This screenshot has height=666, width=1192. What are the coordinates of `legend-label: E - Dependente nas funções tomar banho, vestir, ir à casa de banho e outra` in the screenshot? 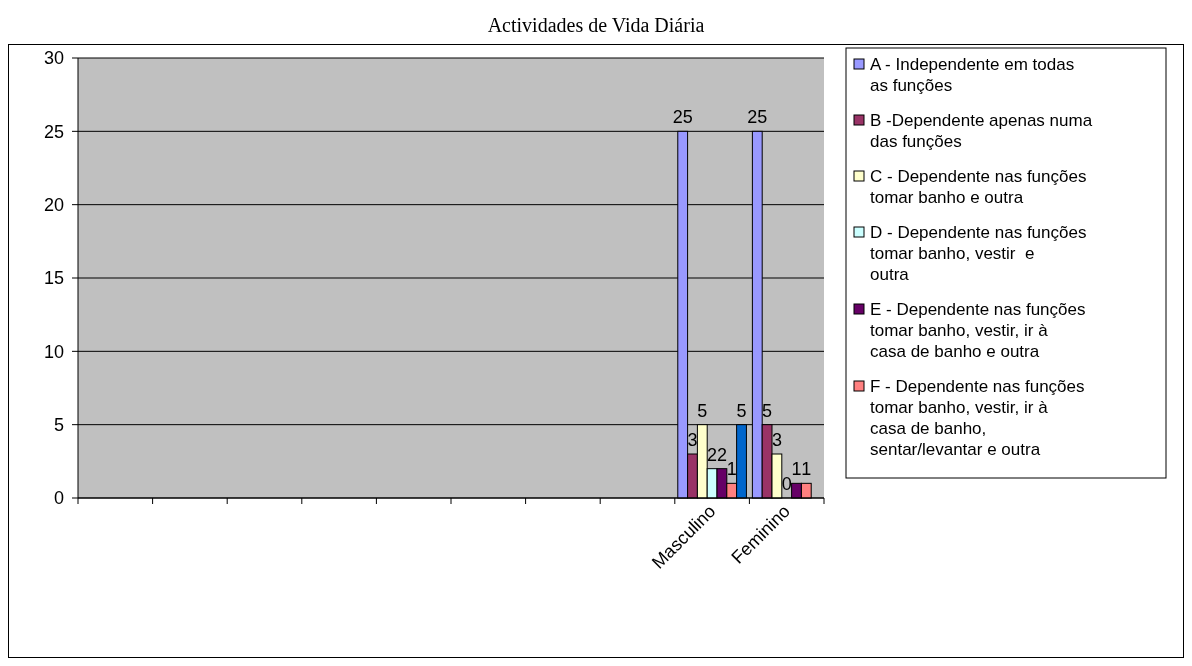 It's located at (978, 330).